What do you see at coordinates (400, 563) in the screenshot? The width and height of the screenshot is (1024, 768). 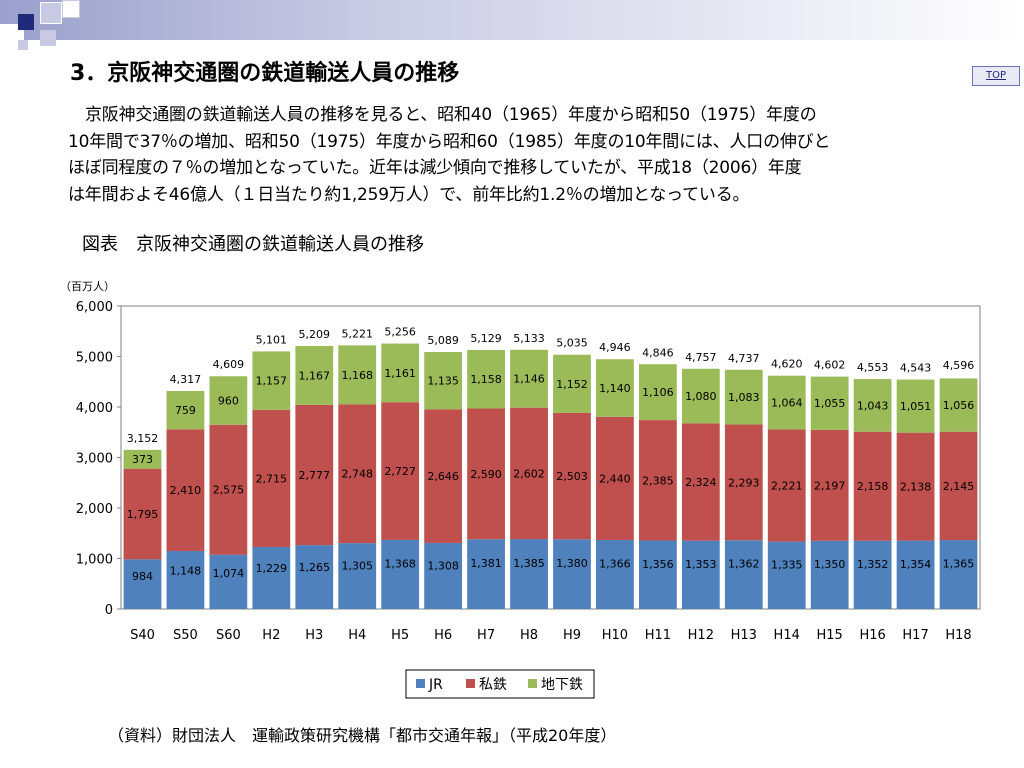 I see `data-label: 1,368` at bounding box center [400, 563].